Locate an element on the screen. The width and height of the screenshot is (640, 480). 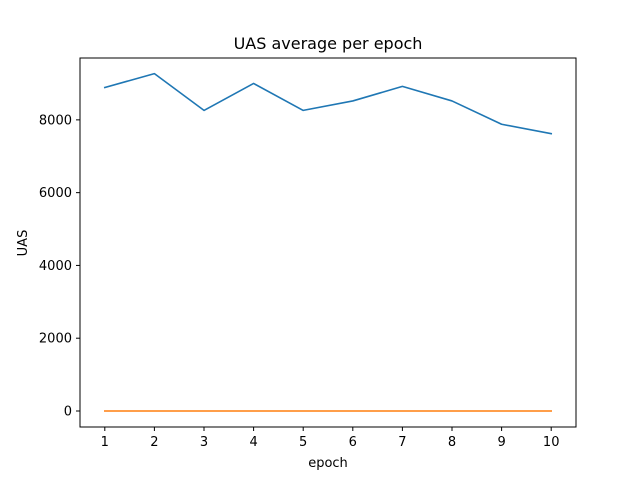
x-tick-label: 9 is located at coordinates (501, 442).